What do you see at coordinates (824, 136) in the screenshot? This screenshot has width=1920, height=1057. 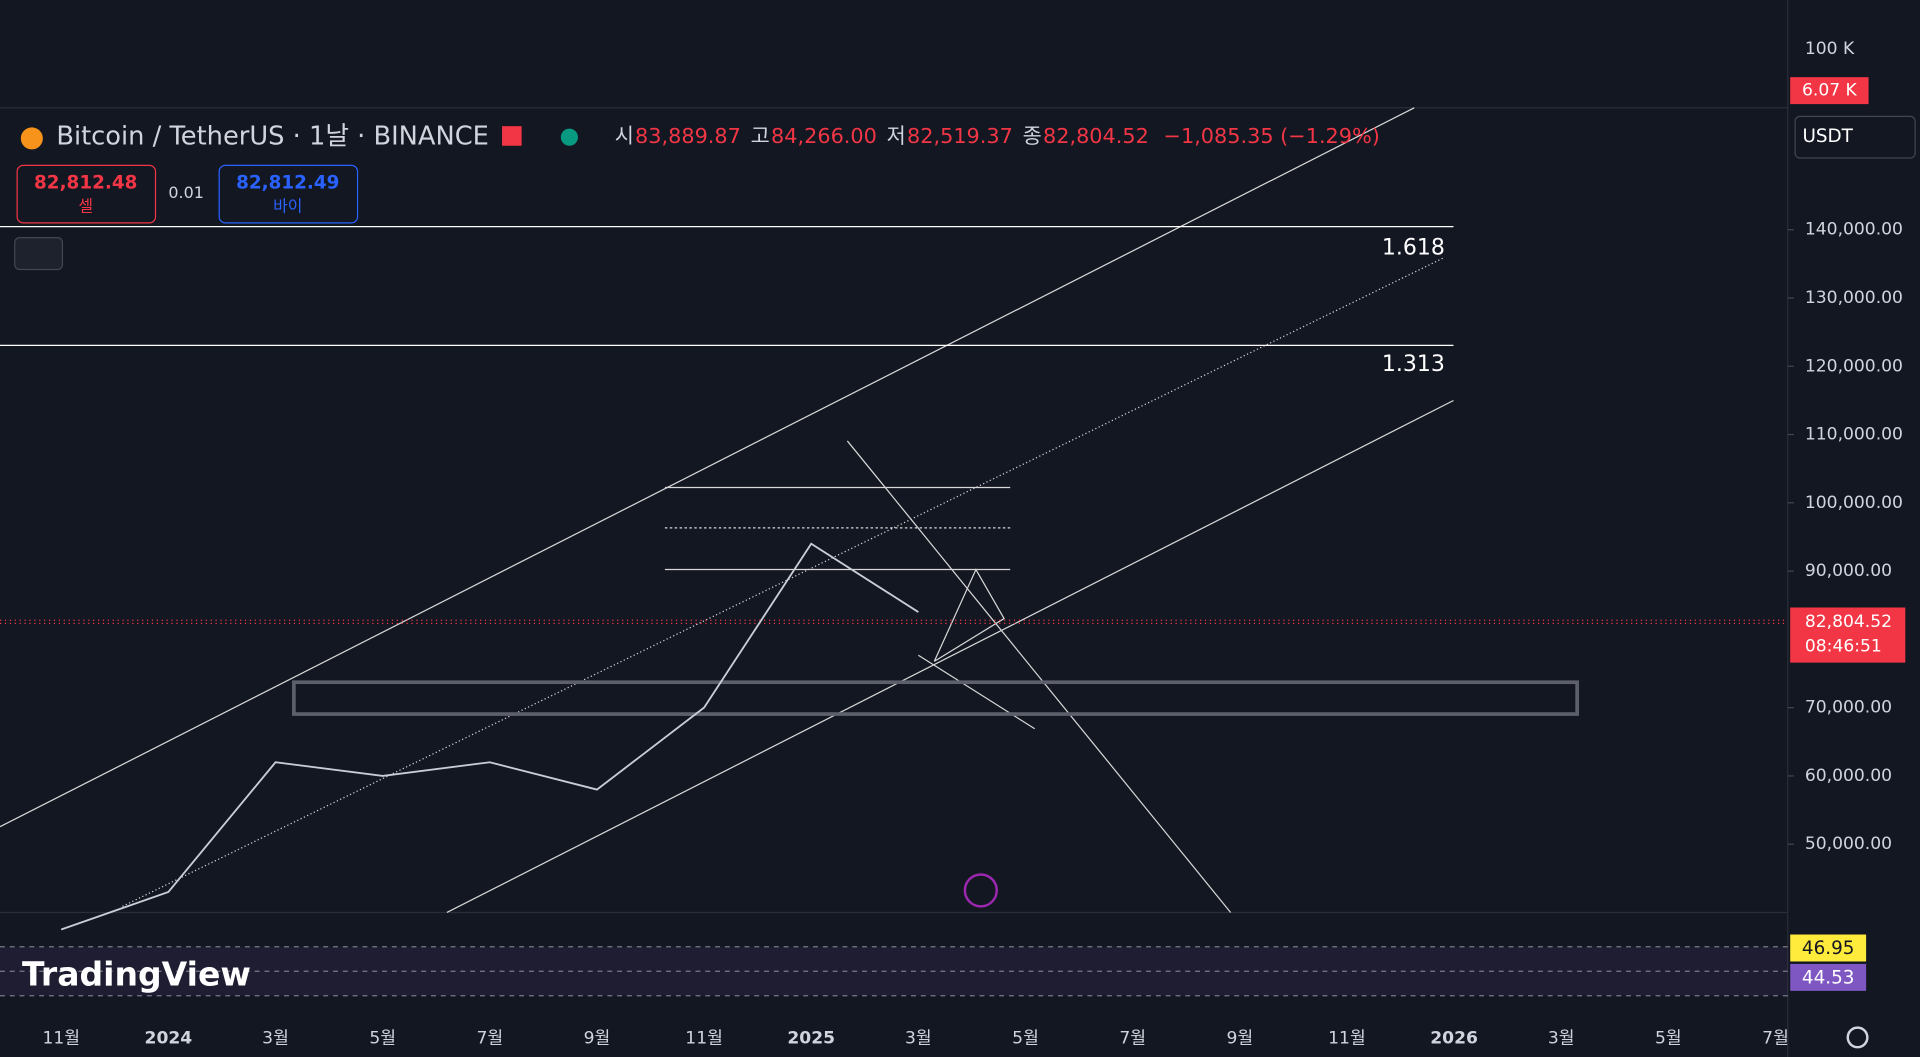 I see `ohlc-value: 84,266.00` at bounding box center [824, 136].